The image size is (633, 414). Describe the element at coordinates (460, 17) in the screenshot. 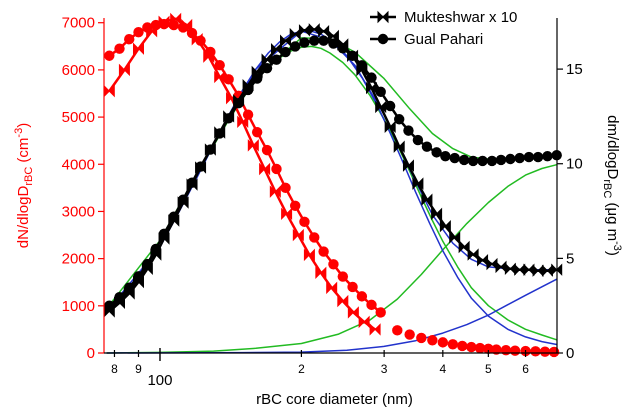

I see `legend-label-0: Mukteshwar x 10` at that location.